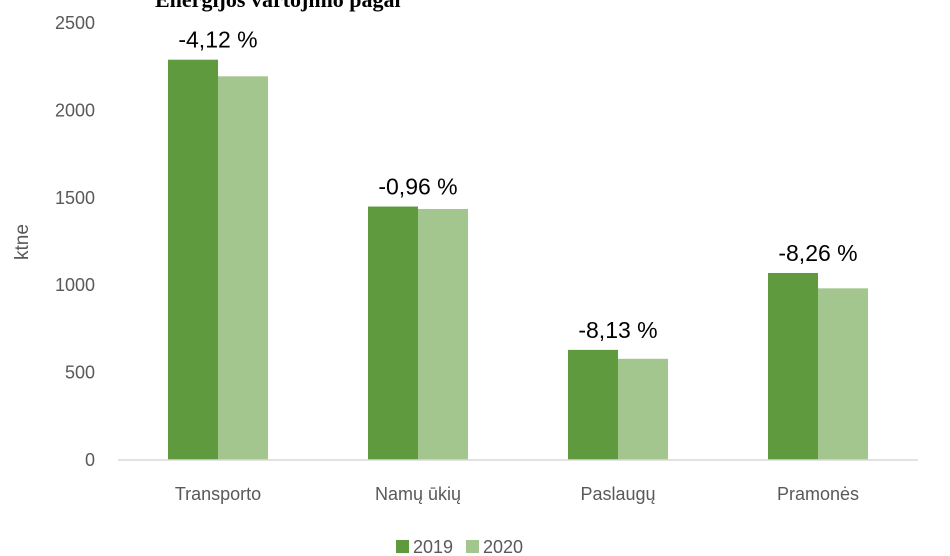  Describe the element at coordinates (402, 546) in the screenshot. I see `legend-swatch-2019` at that location.